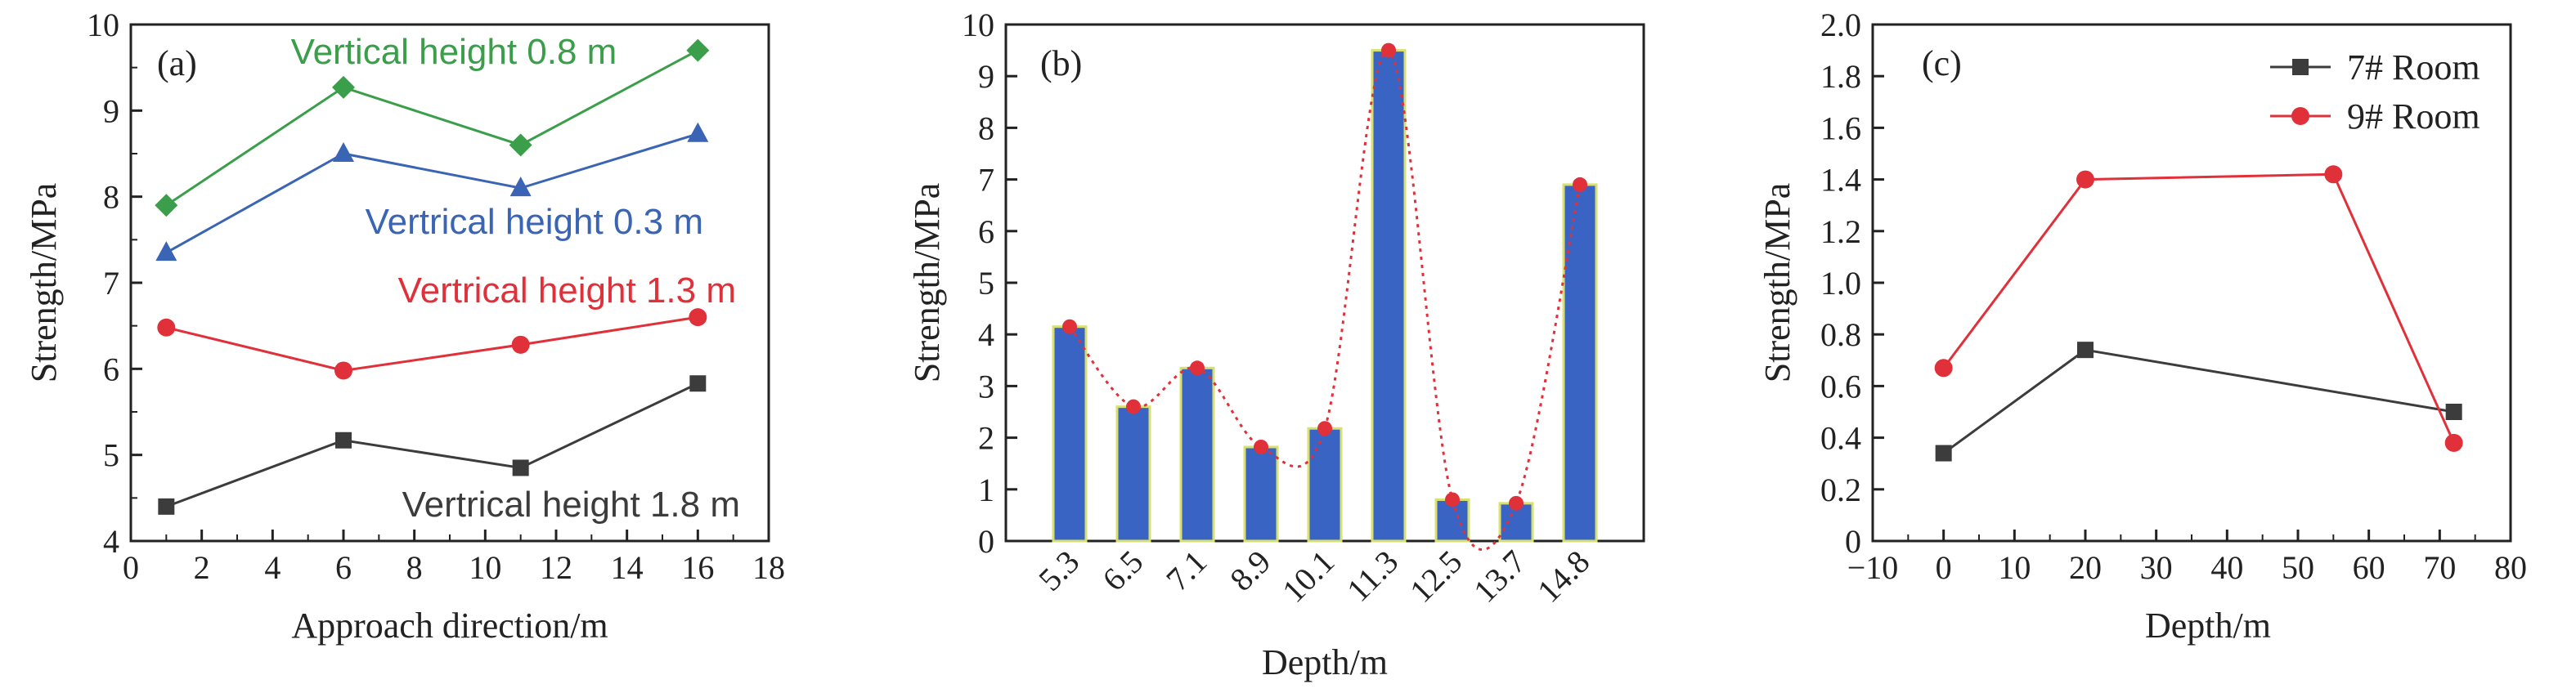 The height and width of the screenshot is (693, 2576). What do you see at coordinates (1840, 128) in the screenshot?
I see `panel-c-y-tick-label: 1.6` at bounding box center [1840, 128].